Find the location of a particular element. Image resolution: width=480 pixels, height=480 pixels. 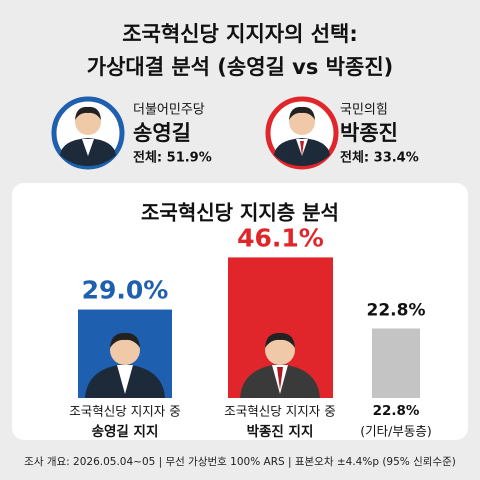

candidate-name: 송영길 is located at coordinates (162, 133).